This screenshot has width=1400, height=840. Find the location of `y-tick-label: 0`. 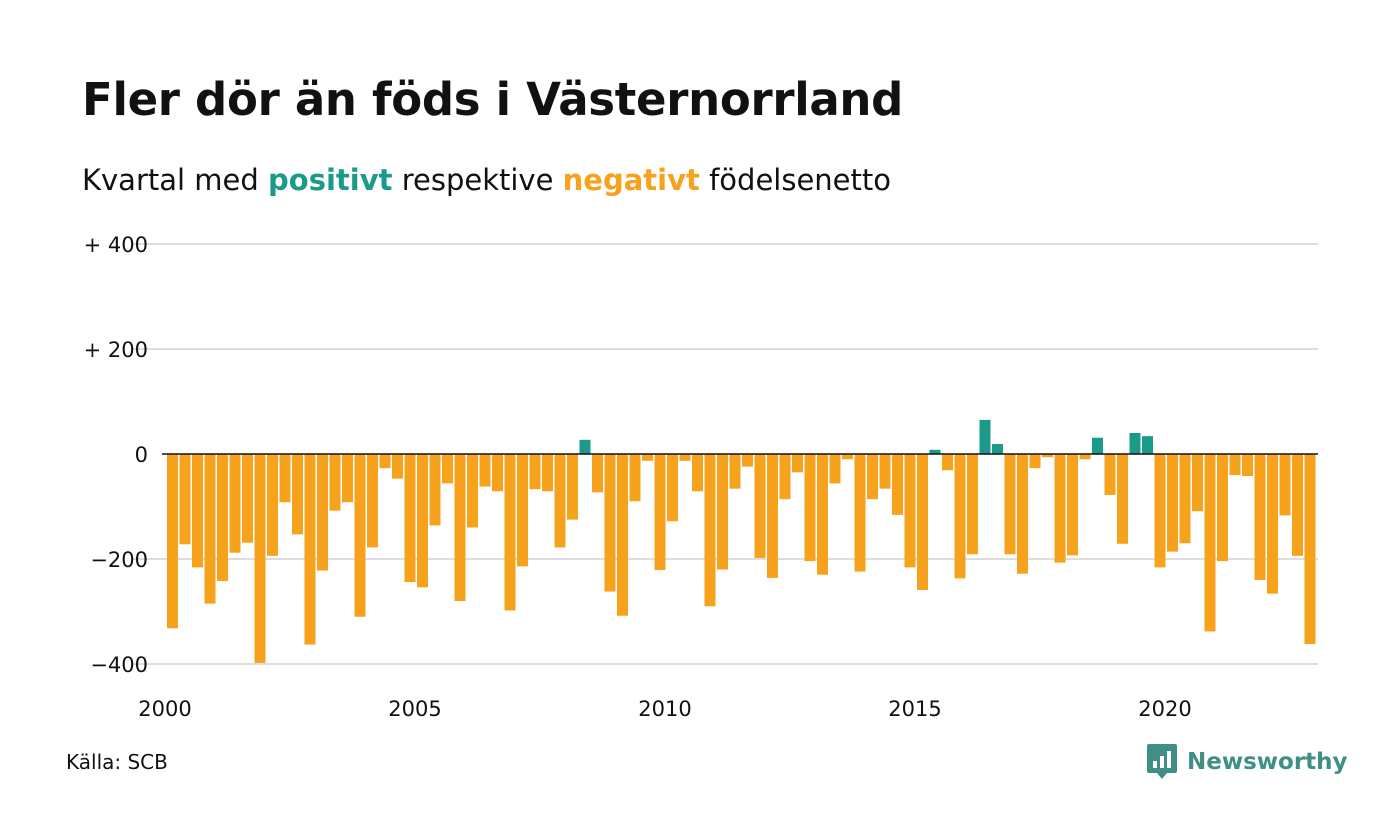

y-tick-label: 0 is located at coordinates (141, 455).